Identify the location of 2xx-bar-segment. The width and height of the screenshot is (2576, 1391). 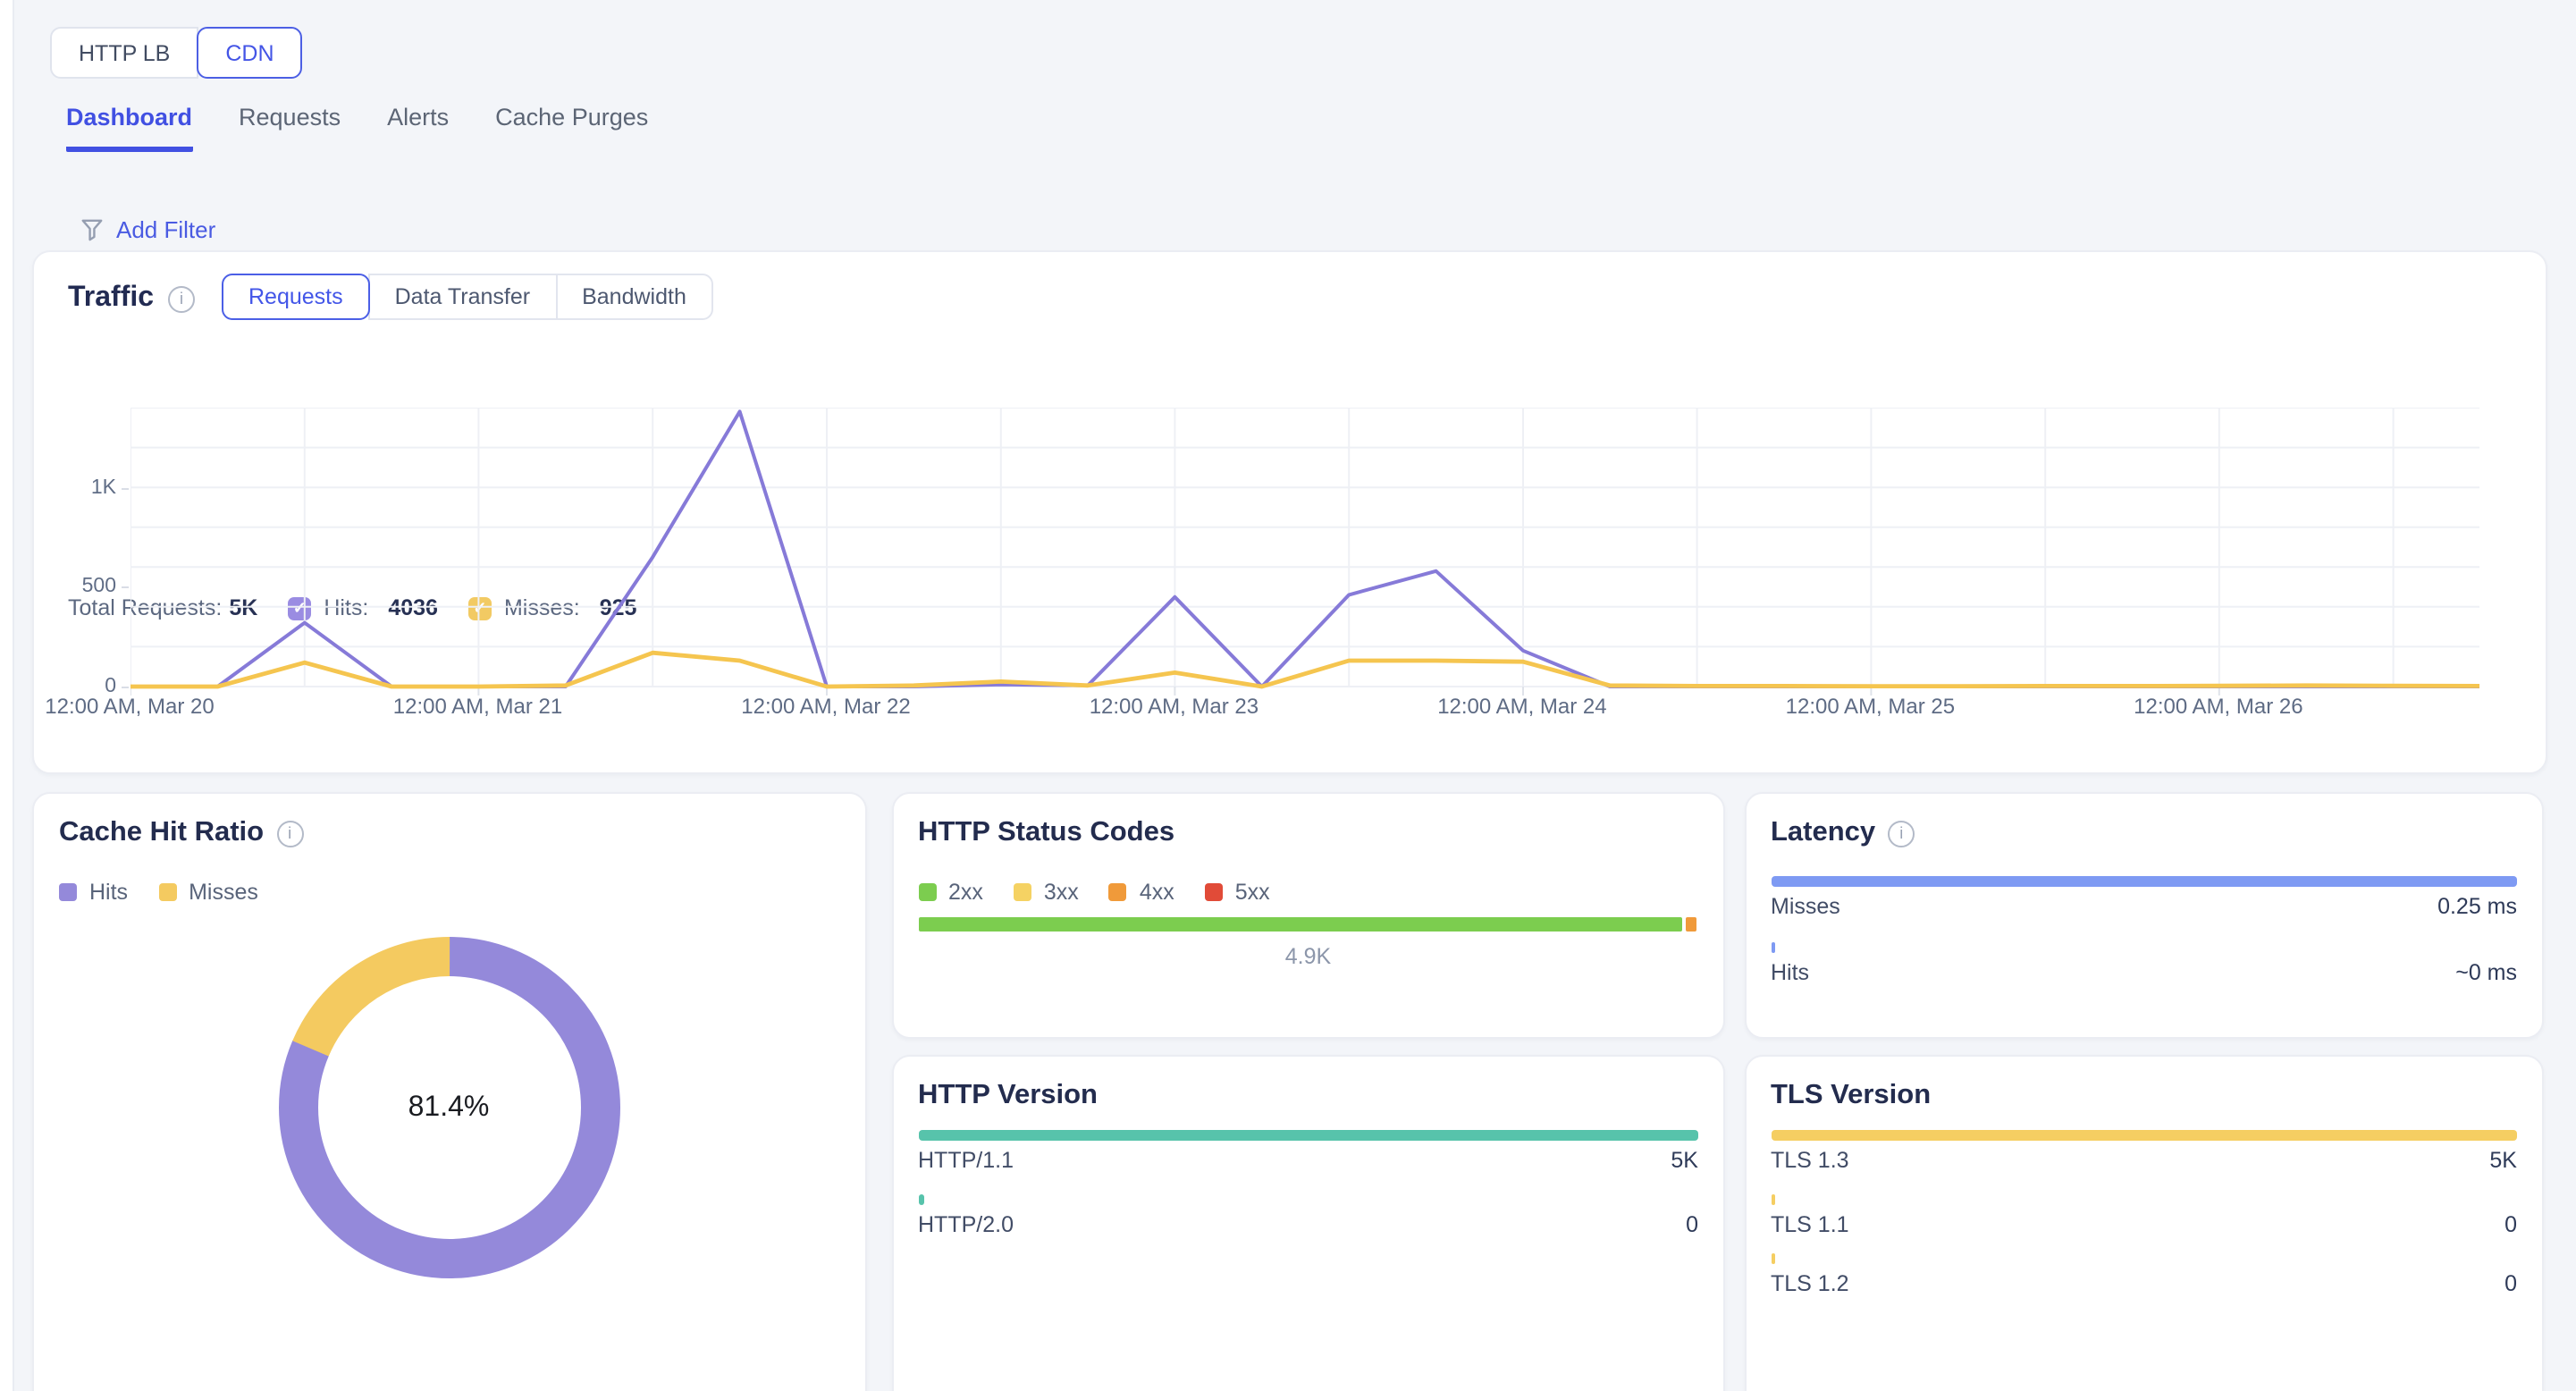
(1300, 924).